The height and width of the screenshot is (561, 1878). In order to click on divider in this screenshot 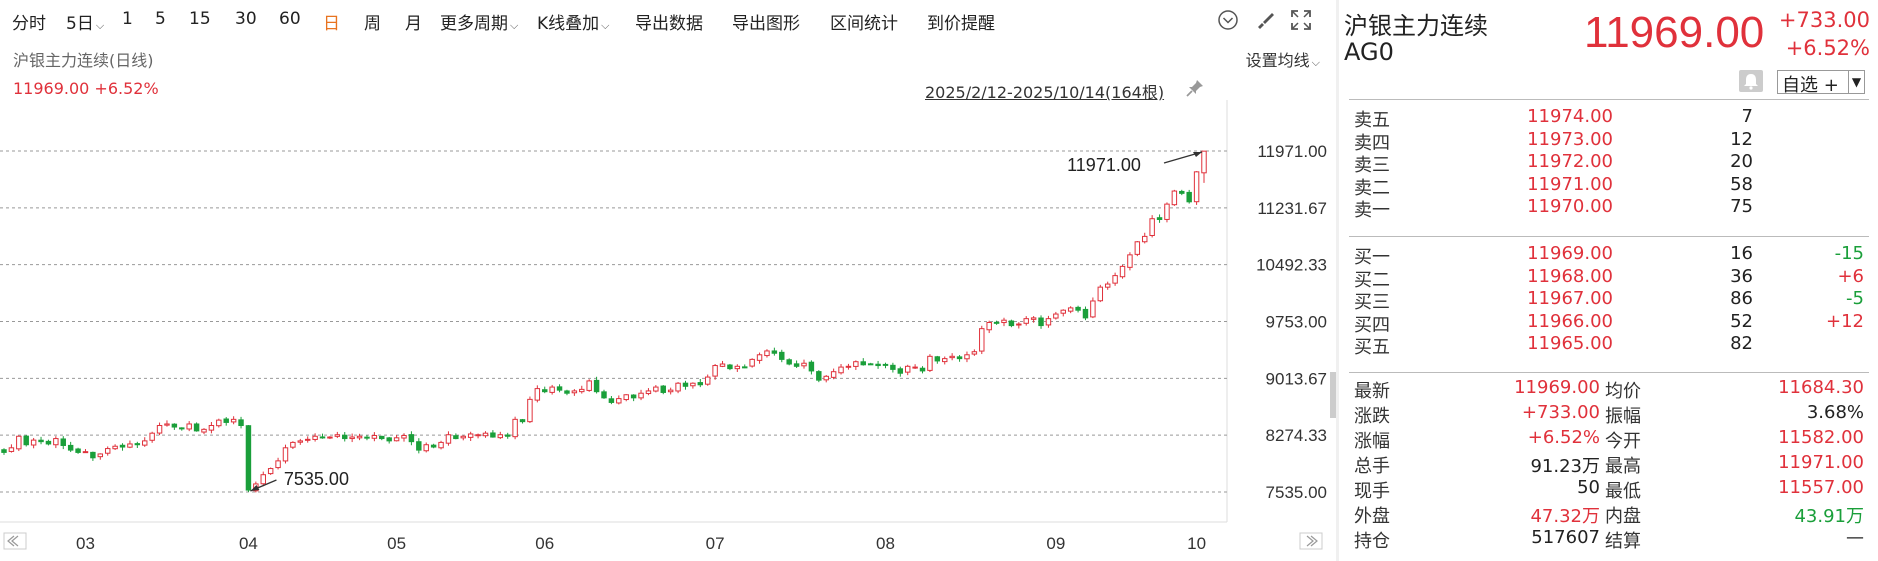, I will do `click(1609, 236)`.